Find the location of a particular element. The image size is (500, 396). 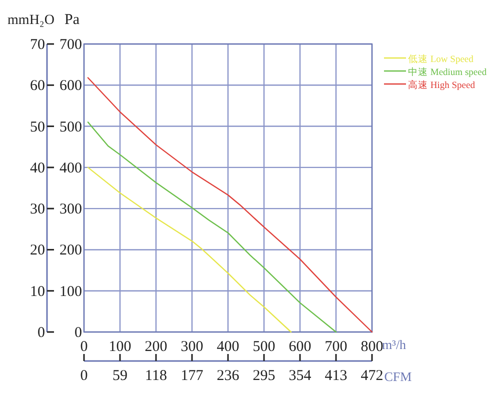

x-tick-label: 600 is located at coordinates (300, 347).